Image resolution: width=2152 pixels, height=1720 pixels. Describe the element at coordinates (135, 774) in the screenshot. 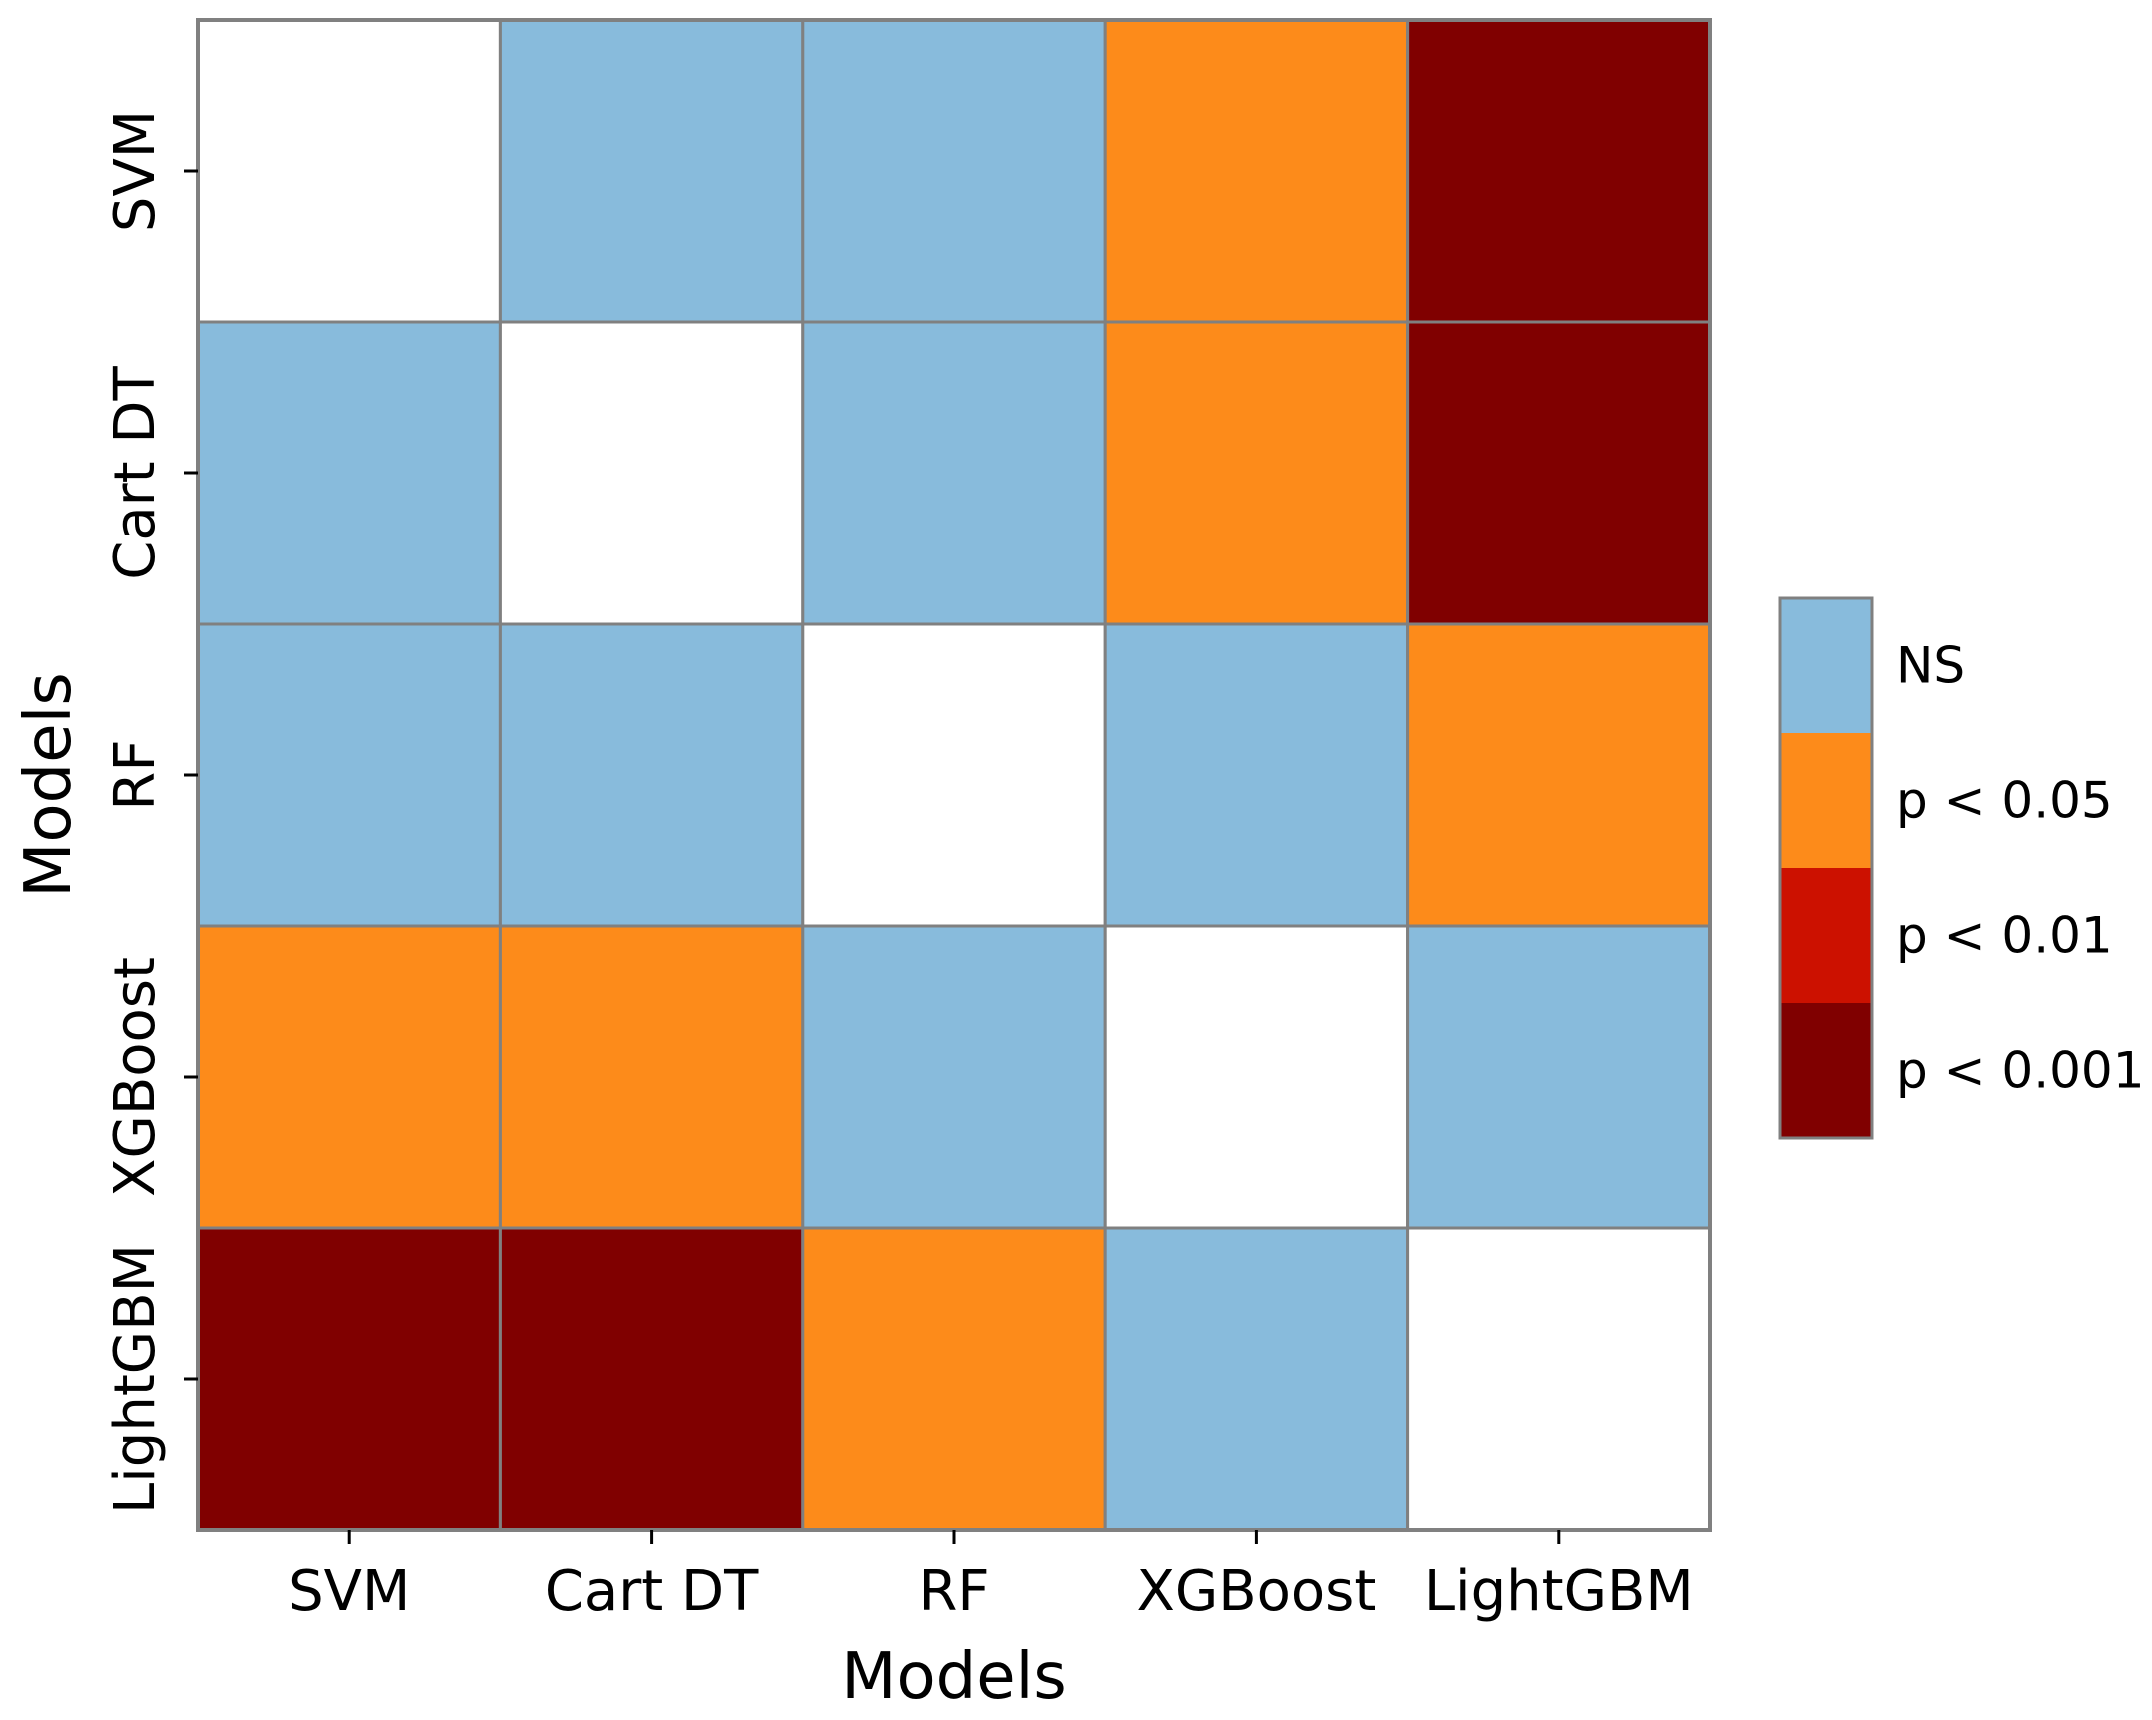

I see `y-tick-label: RF` at that location.